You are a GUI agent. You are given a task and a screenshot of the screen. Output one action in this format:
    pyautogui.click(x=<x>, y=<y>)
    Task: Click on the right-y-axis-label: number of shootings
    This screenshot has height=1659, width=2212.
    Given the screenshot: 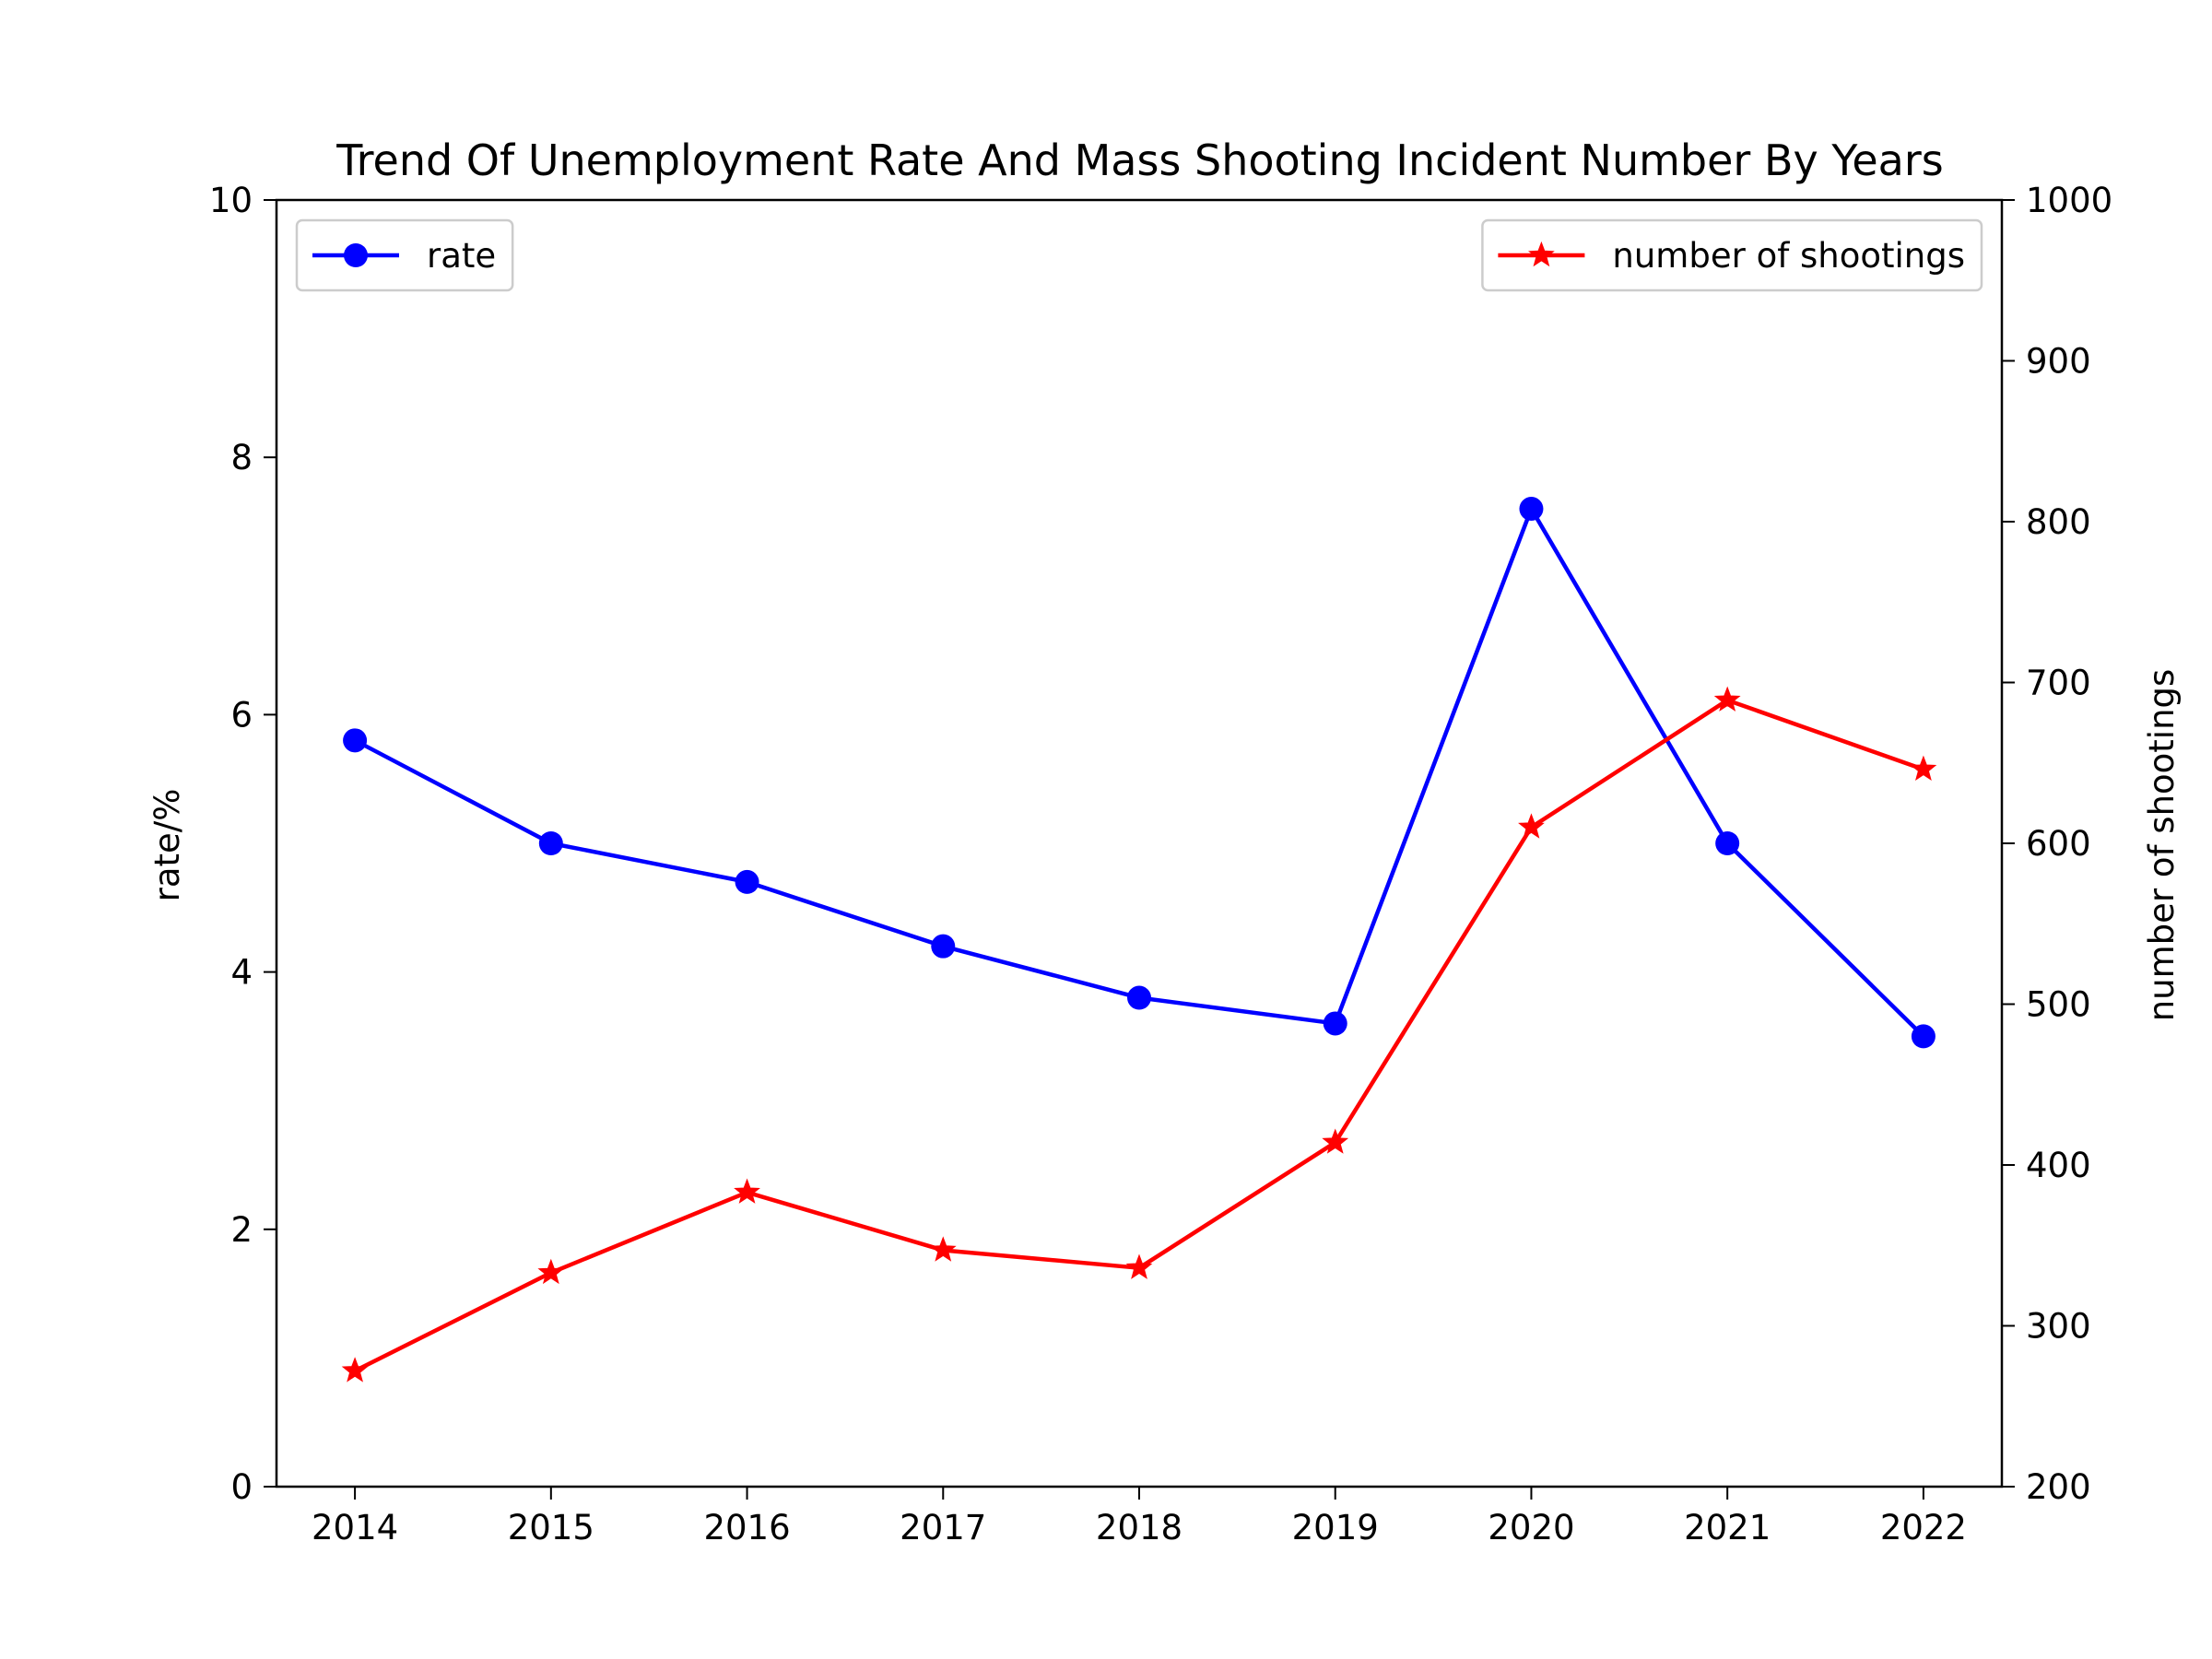 What is the action you would take?
    pyautogui.click(x=2162, y=845)
    